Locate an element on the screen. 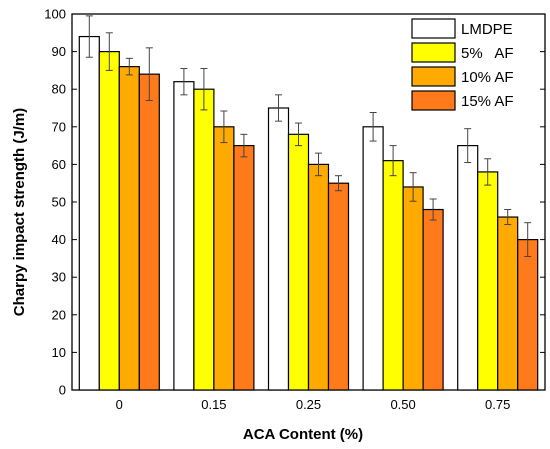  y-axis-title: Charpy impact strength (J/m) is located at coordinates (19, 212).